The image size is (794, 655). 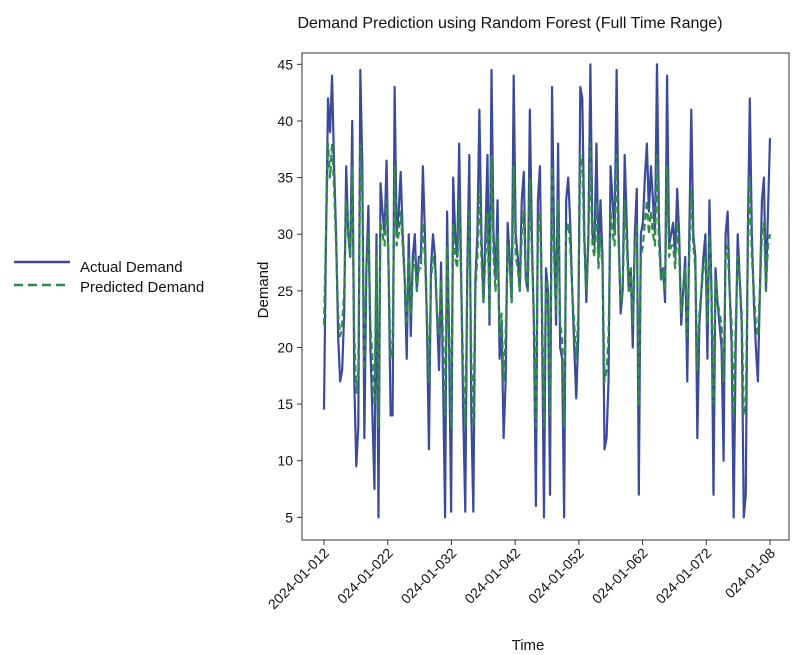 What do you see at coordinates (289, 517) in the screenshot?
I see `y-tick-label: 5` at bounding box center [289, 517].